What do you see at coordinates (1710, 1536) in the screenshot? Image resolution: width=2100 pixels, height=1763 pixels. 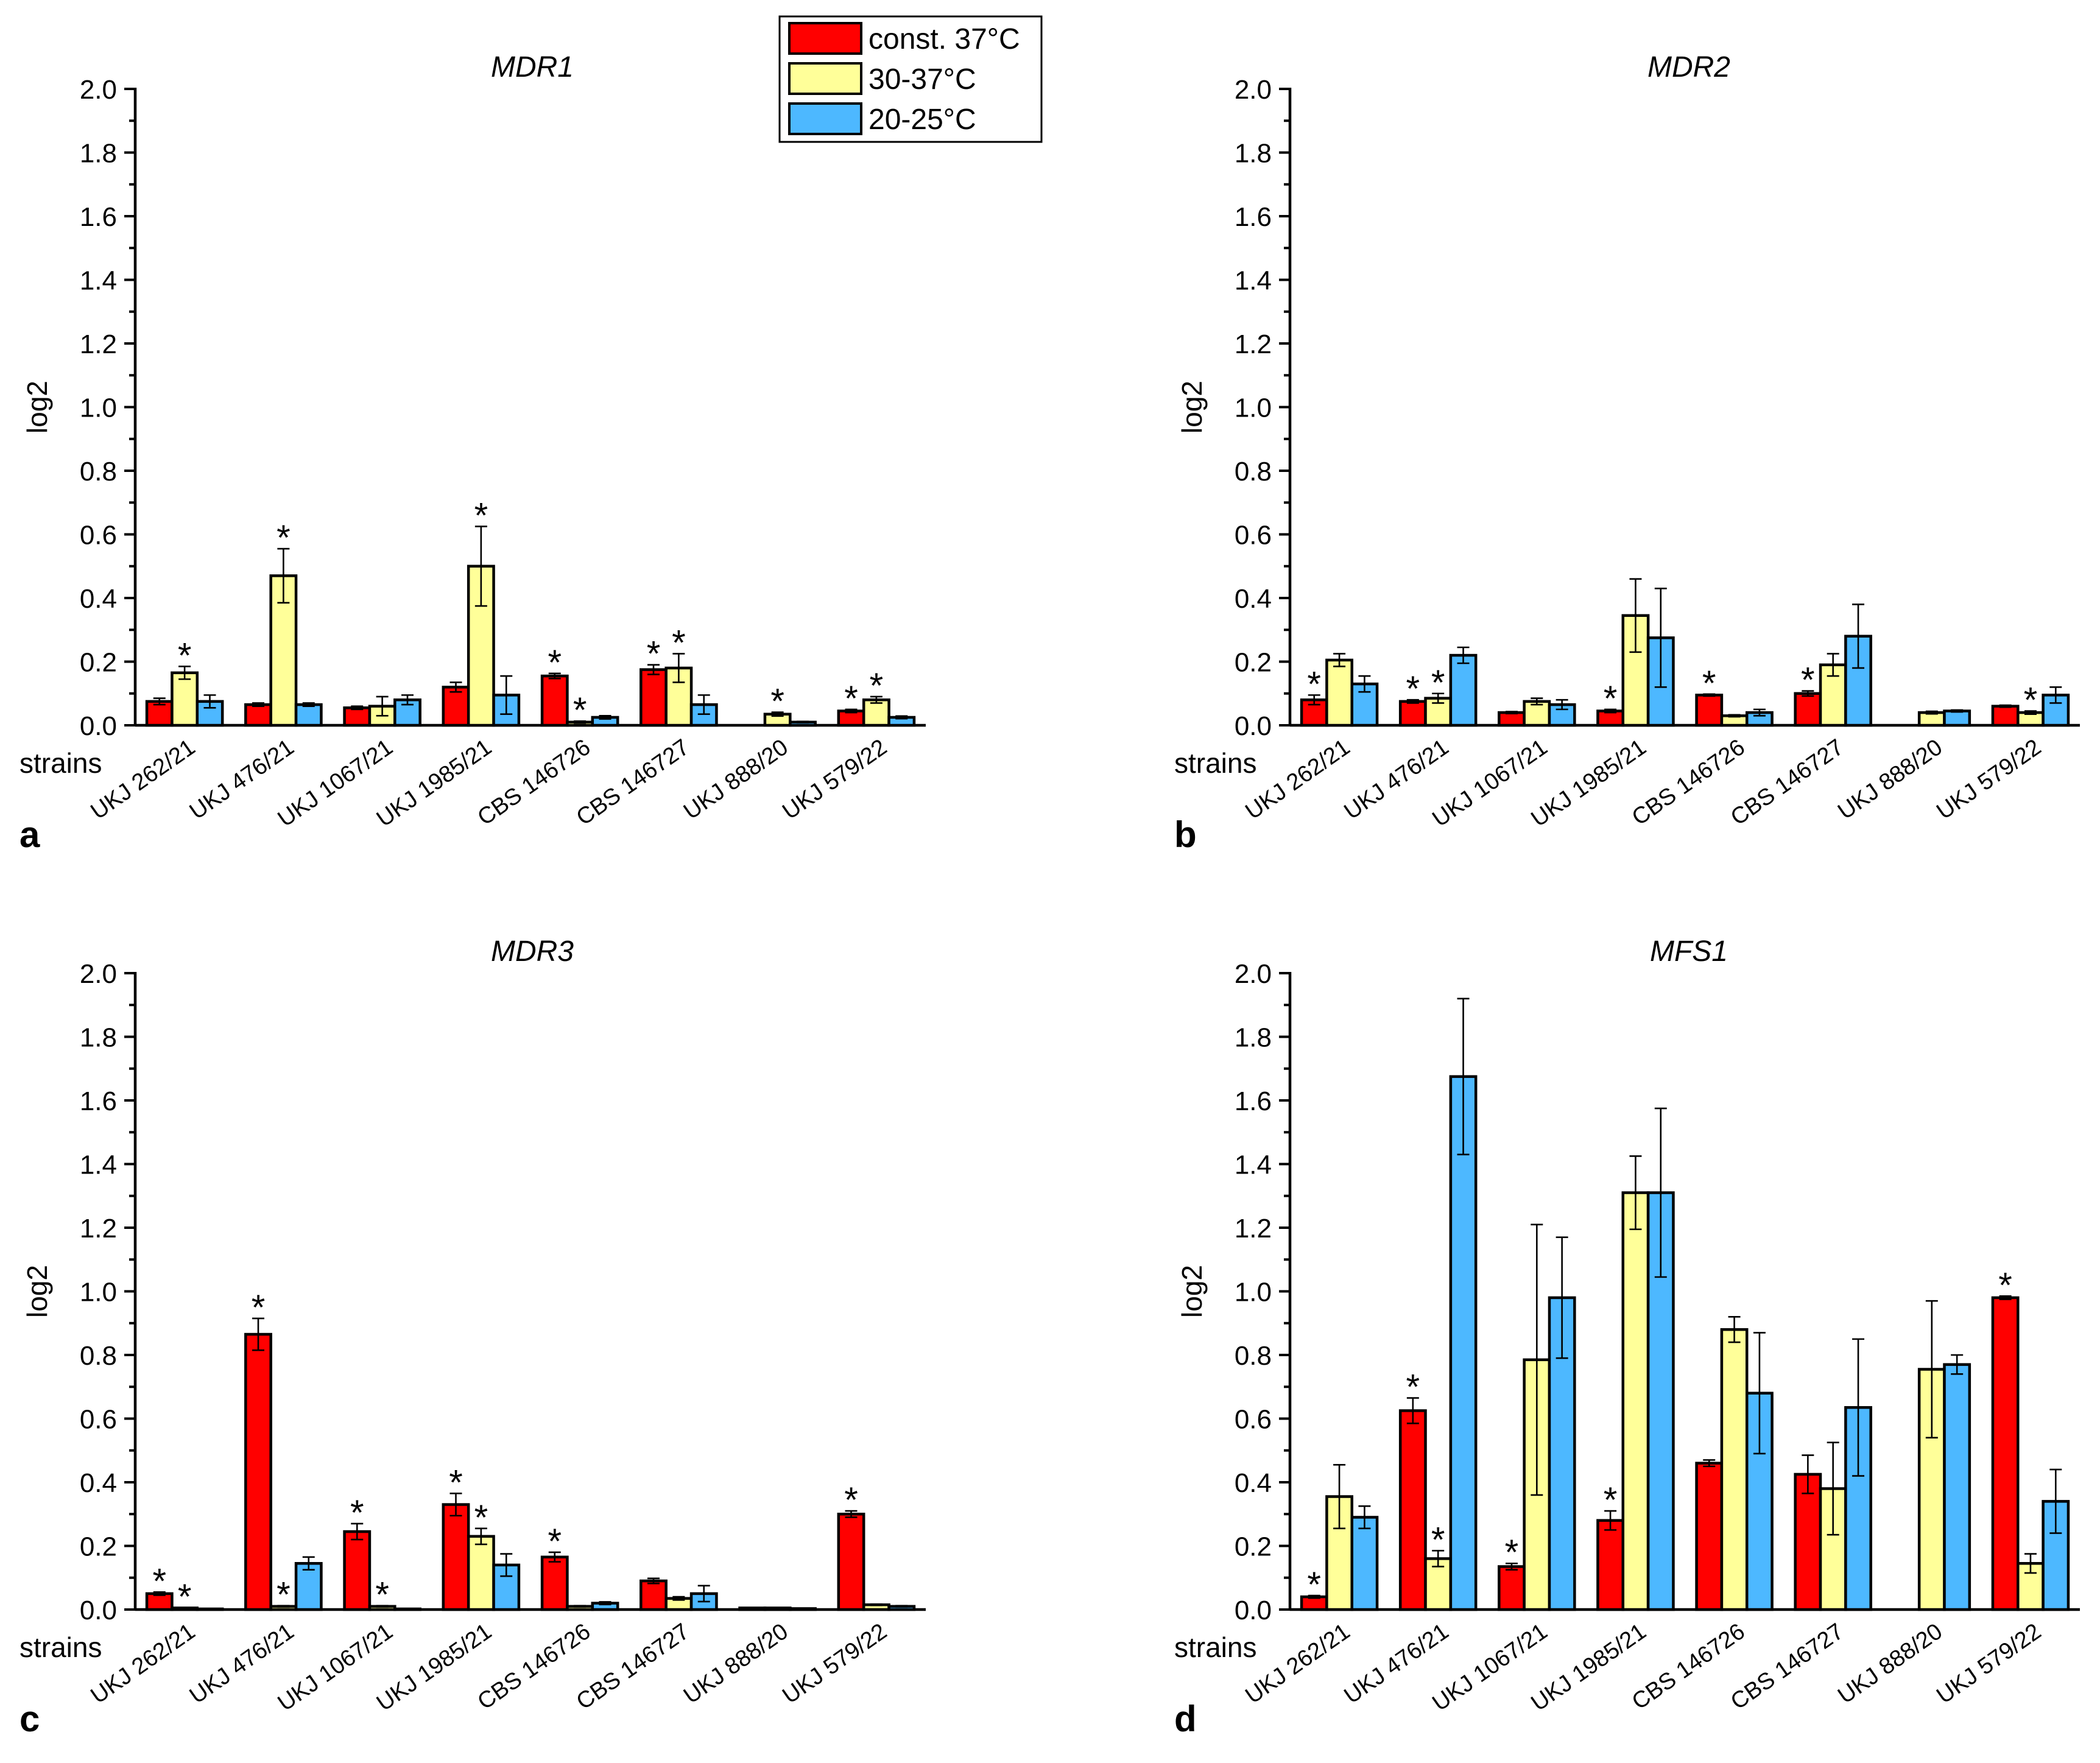 I see `bar-d-cbs-146726-const-37-c` at bounding box center [1710, 1536].